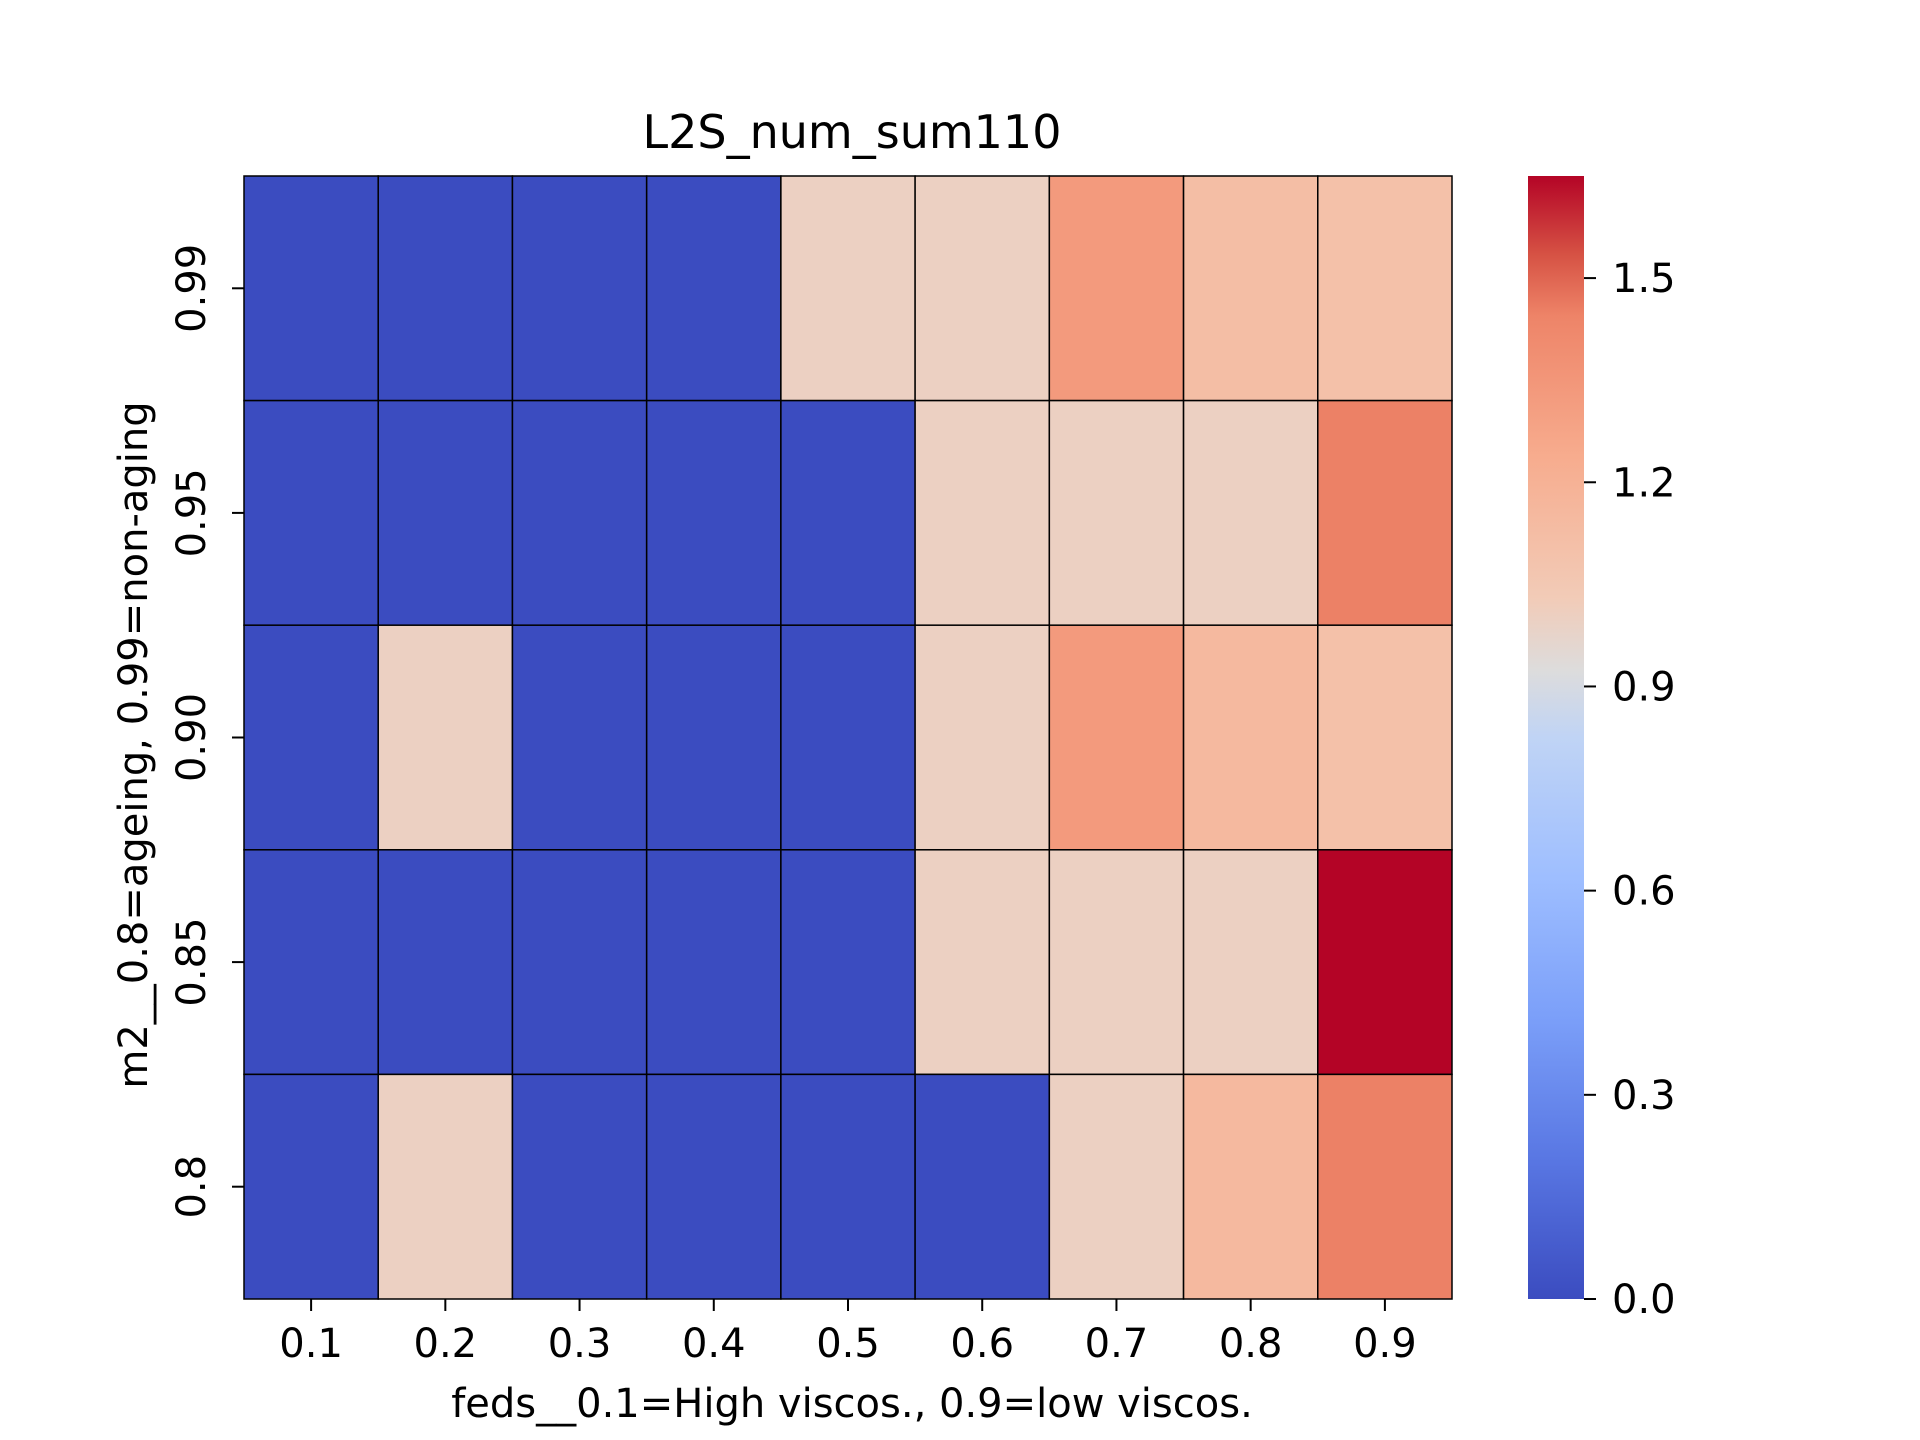 The width and height of the screenshot is (1920, 1440). Describe the element at coordinates (134, 744) in the screenshot. I see `y-axis-label: m2__0.8=ageing, 0.99=non-aging` at that location.